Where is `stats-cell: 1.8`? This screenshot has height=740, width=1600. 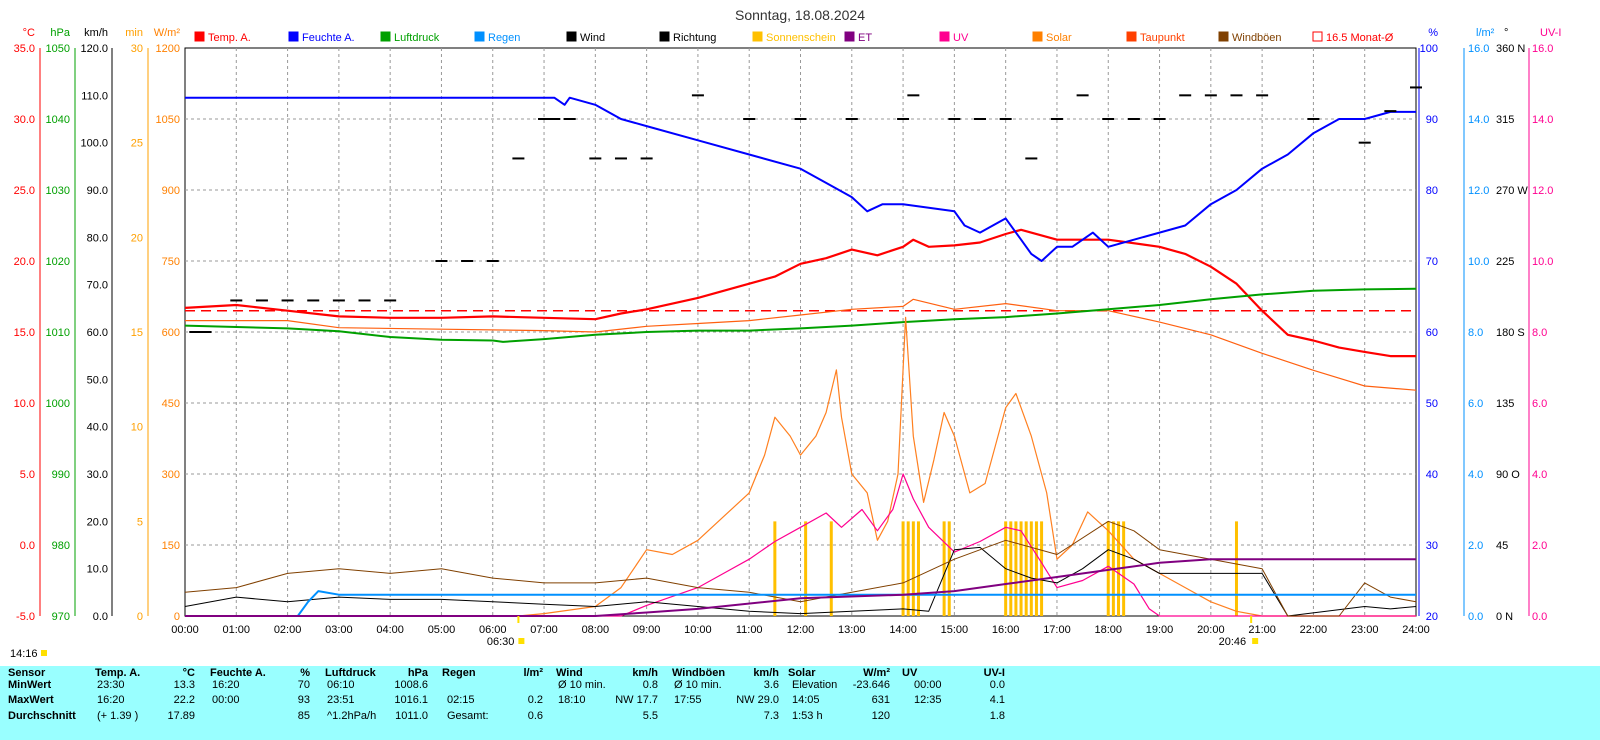 stats-cell: 1.8 is located at coordinates (997, 716).